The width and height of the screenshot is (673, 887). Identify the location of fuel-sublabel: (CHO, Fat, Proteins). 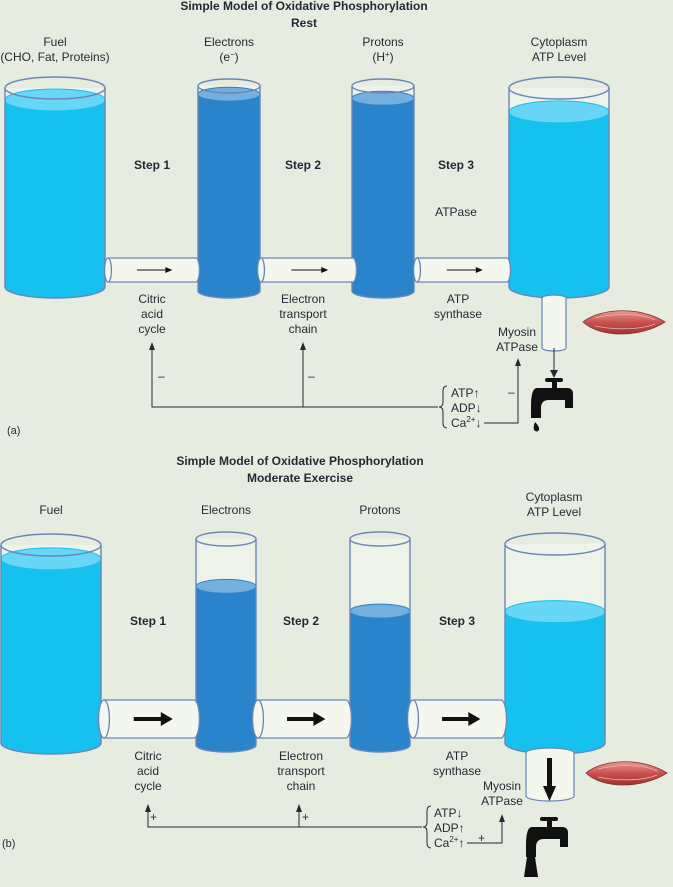
(54, 57).